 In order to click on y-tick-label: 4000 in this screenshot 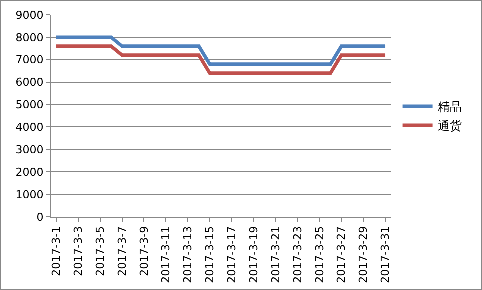, I will do `click(30, 127)`.